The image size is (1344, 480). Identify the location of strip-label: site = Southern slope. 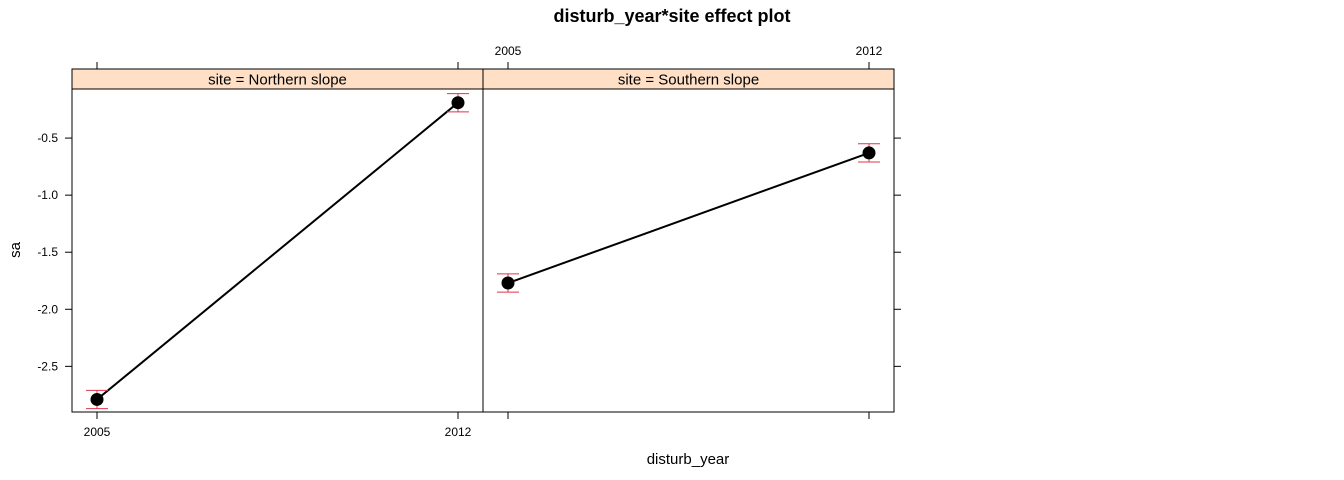
(688, 80).